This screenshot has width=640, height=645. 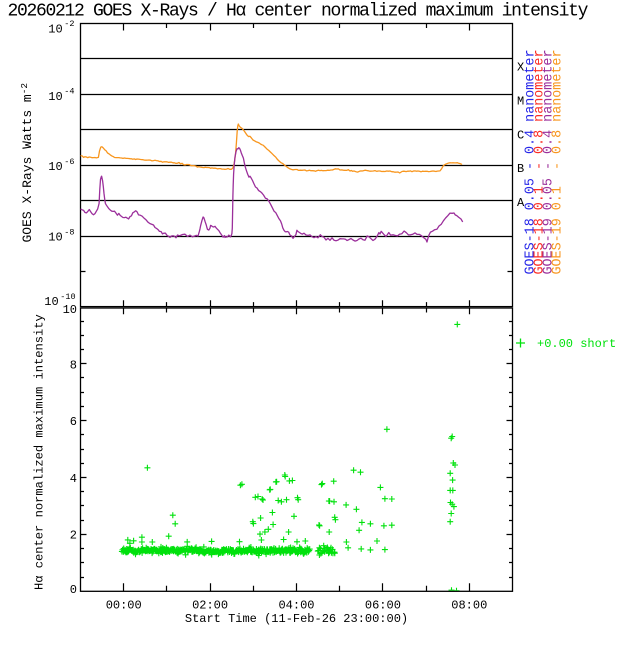 I want to click on svg-text: A, so click(x=521, y=203).